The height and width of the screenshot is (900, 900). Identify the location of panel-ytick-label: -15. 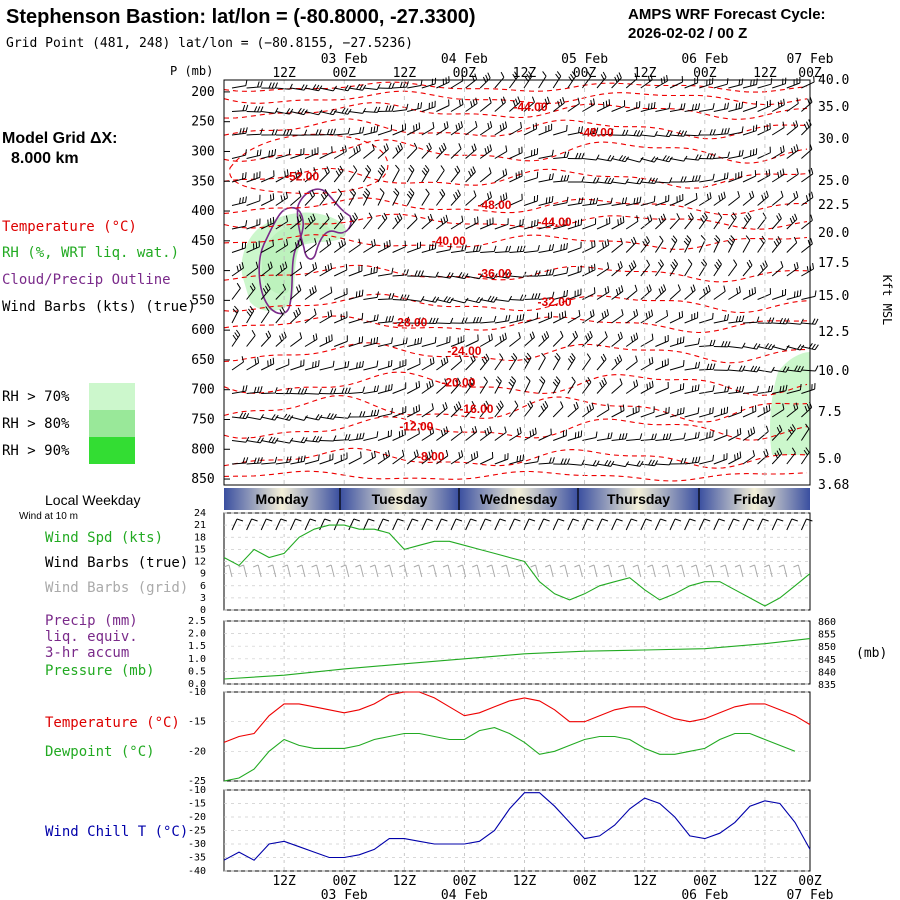
(197, 722).